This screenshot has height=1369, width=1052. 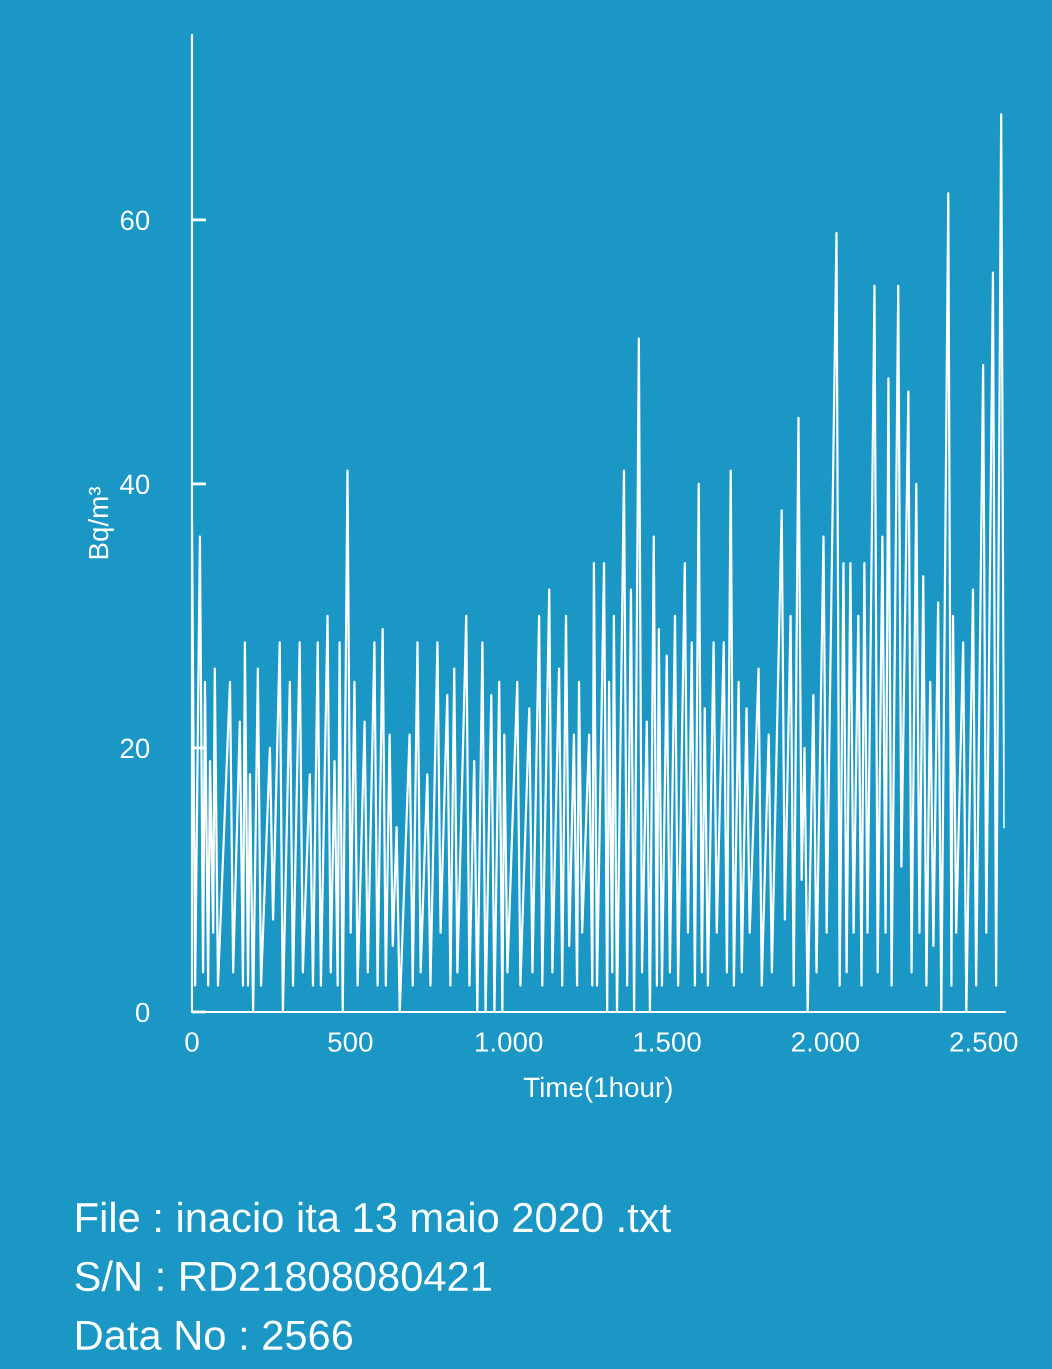 I want to click on x-tick-label: 500, so click(x=350, y=1042).